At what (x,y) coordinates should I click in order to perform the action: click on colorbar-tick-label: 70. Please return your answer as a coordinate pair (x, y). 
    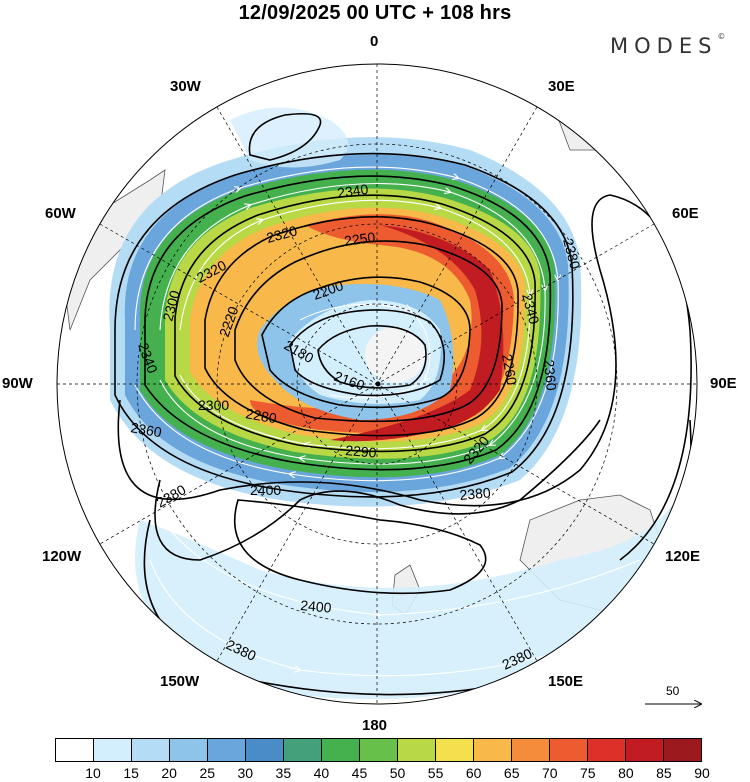
    Looking at the image, I should click on (549, 773).